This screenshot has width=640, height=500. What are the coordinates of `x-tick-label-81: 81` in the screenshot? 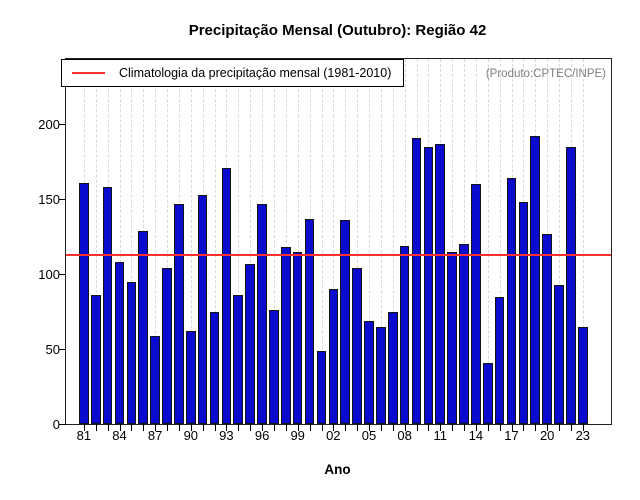 It's located at (84, 435).